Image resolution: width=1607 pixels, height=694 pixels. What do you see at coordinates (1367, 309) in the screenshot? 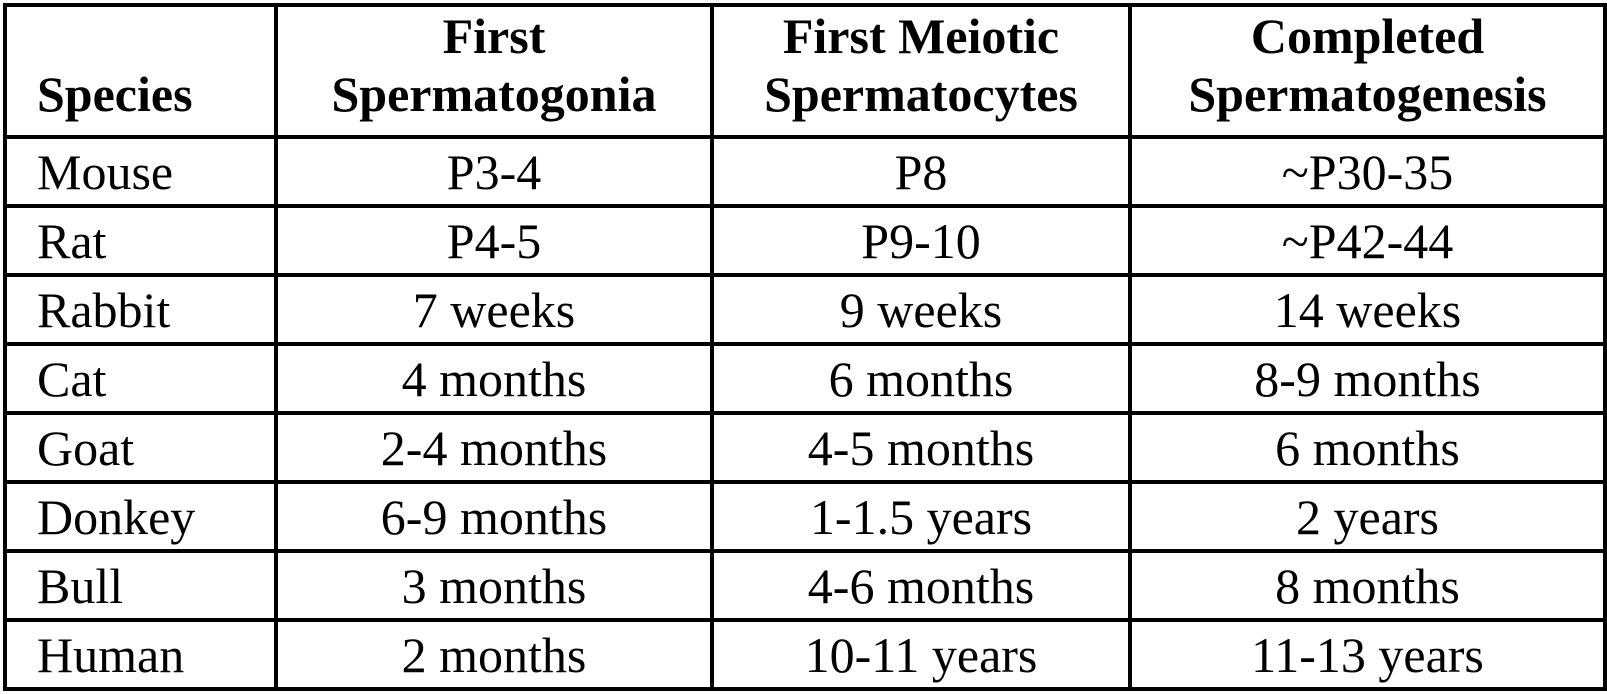
I see `completed-spermatogenesis-cell: 14 weeks` at bounding box center [1367, 309].